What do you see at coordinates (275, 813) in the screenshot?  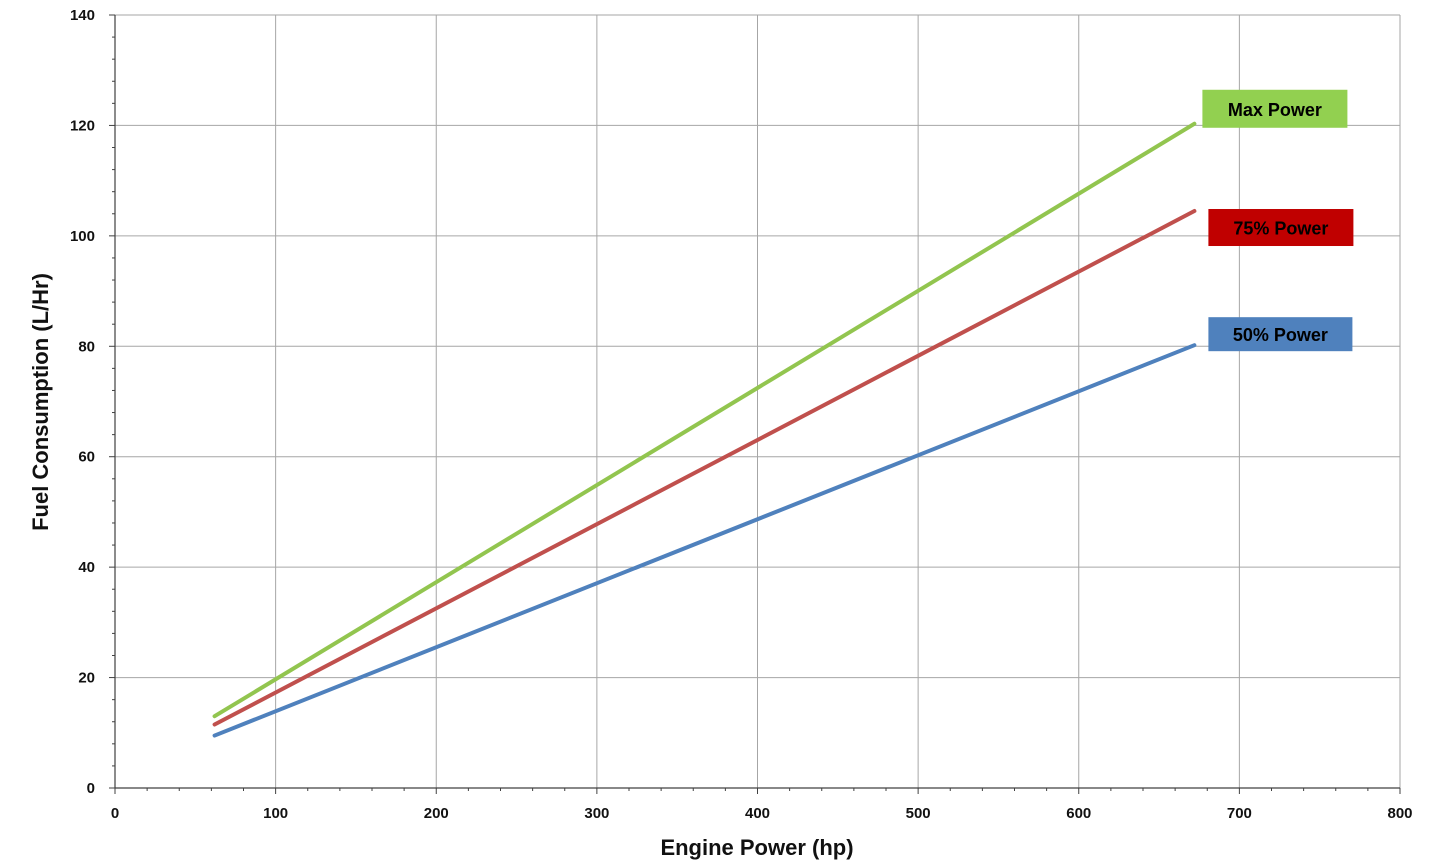 I see `x-tick-label: 100` at bounding box center [275, 813].